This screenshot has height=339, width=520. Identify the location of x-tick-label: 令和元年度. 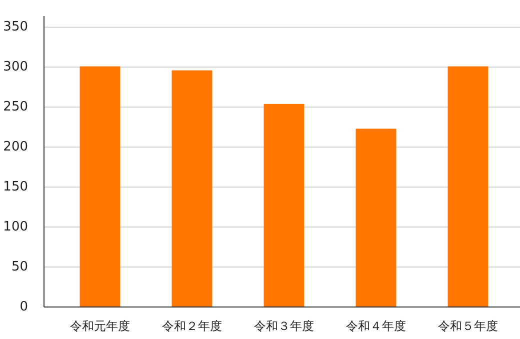
(100, 326).